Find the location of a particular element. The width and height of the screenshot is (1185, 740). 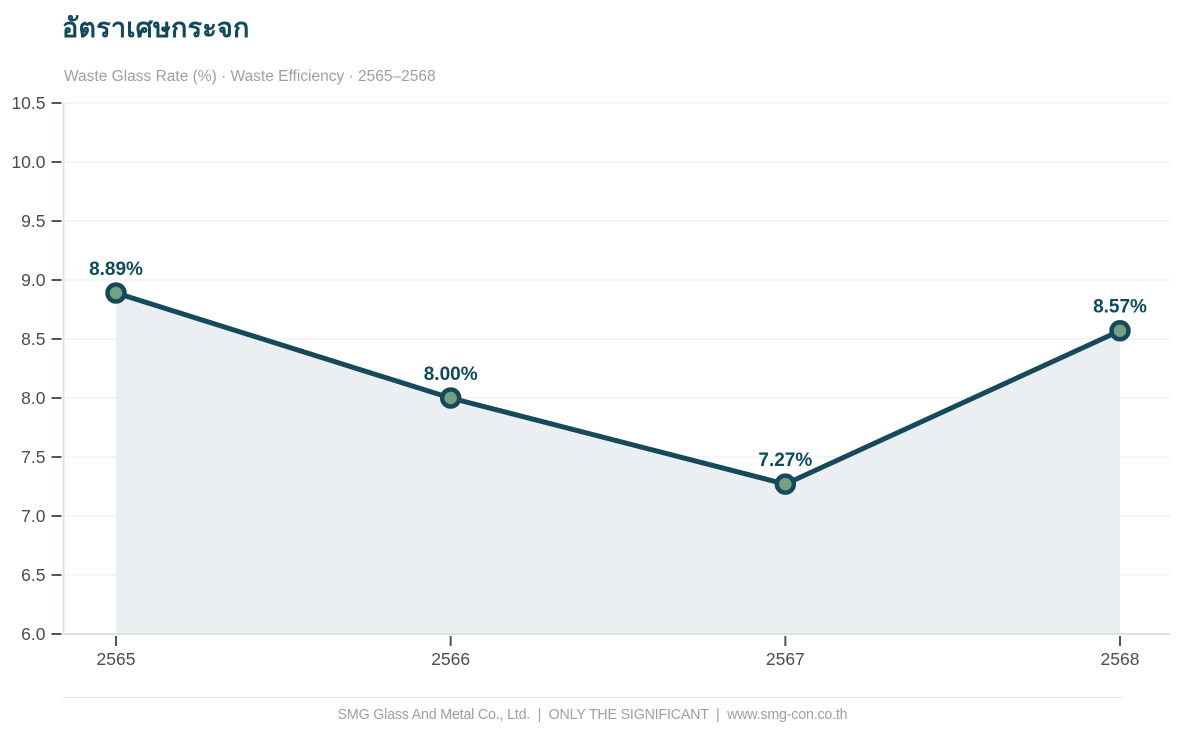

data-point-label: 8.00% is located at coordinates (451, 374).